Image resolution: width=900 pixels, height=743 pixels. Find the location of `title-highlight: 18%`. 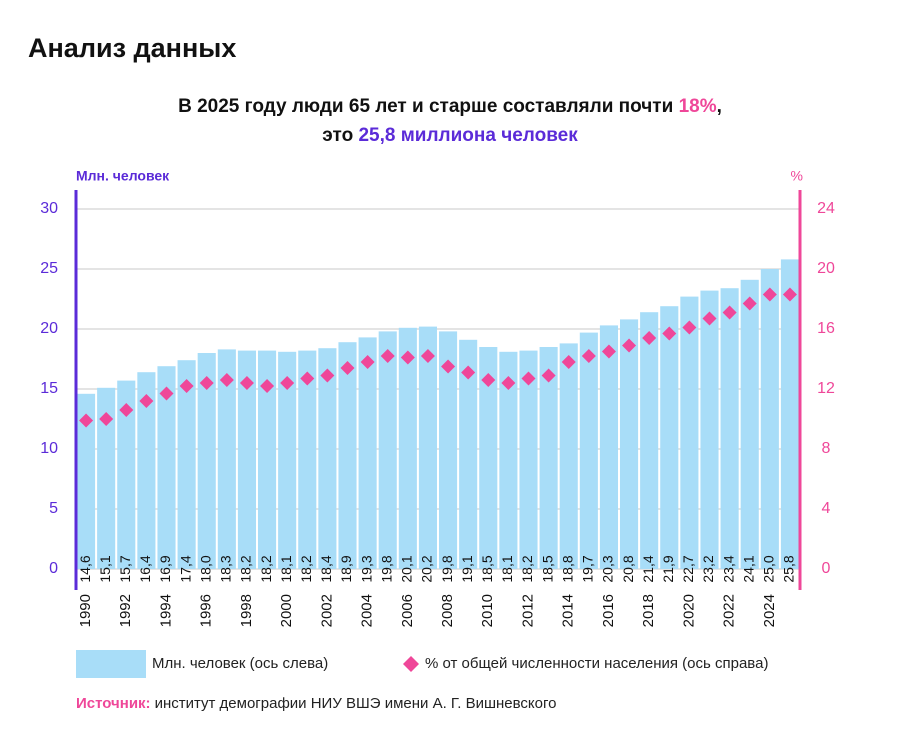

title-highlight: 18% is located at coordinates (698, 106).